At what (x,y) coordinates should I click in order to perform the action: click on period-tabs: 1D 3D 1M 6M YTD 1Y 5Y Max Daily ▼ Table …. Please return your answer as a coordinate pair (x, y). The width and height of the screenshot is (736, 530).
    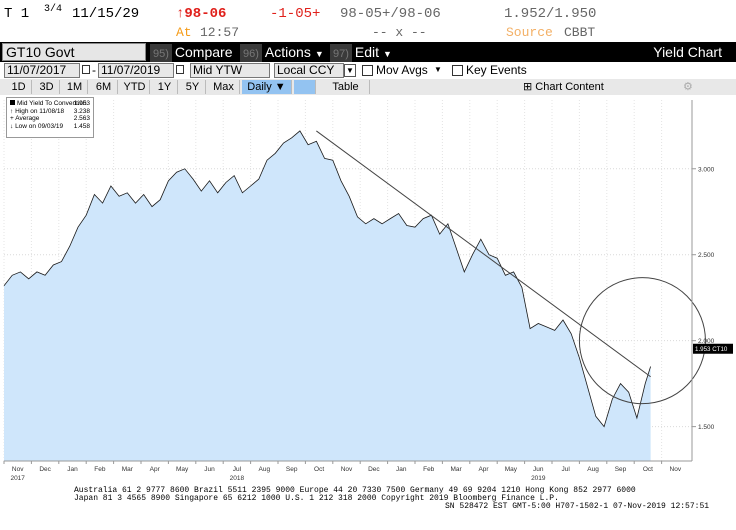
    Looking at the image, I should click on (368, 87).